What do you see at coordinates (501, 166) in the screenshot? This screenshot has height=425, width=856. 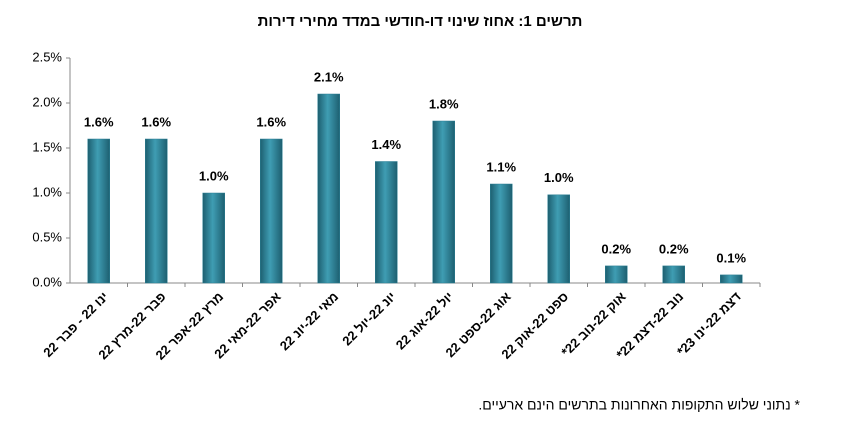 I see `value-label: 1.1%` at bounding box center [501, 166].